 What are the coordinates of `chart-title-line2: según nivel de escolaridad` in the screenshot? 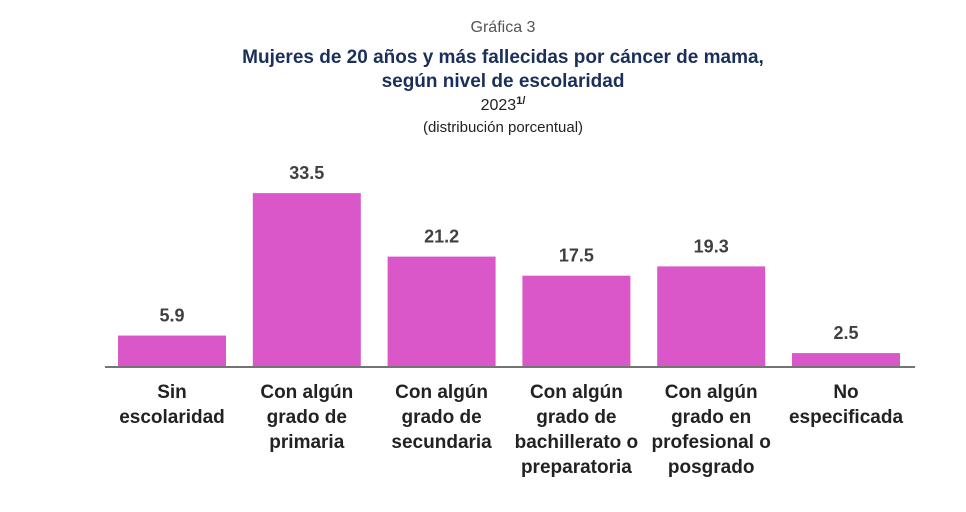 It's located at (503, 81).